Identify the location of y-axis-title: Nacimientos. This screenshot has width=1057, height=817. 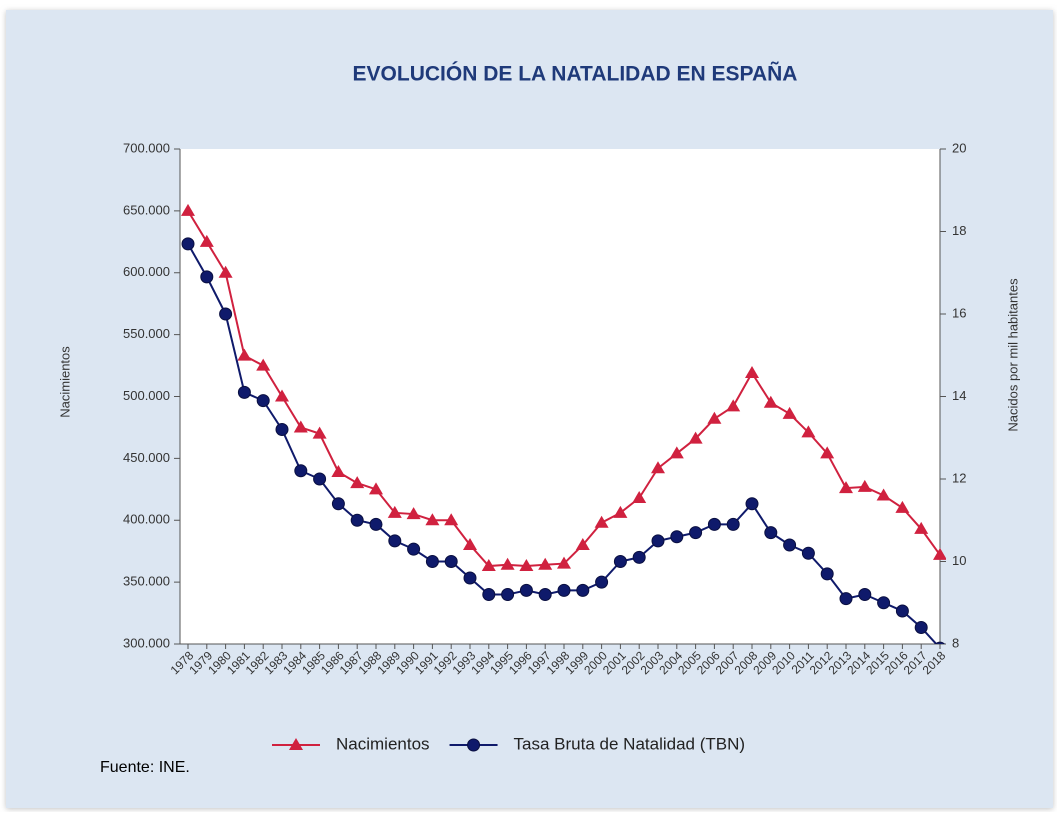
(64, 382).